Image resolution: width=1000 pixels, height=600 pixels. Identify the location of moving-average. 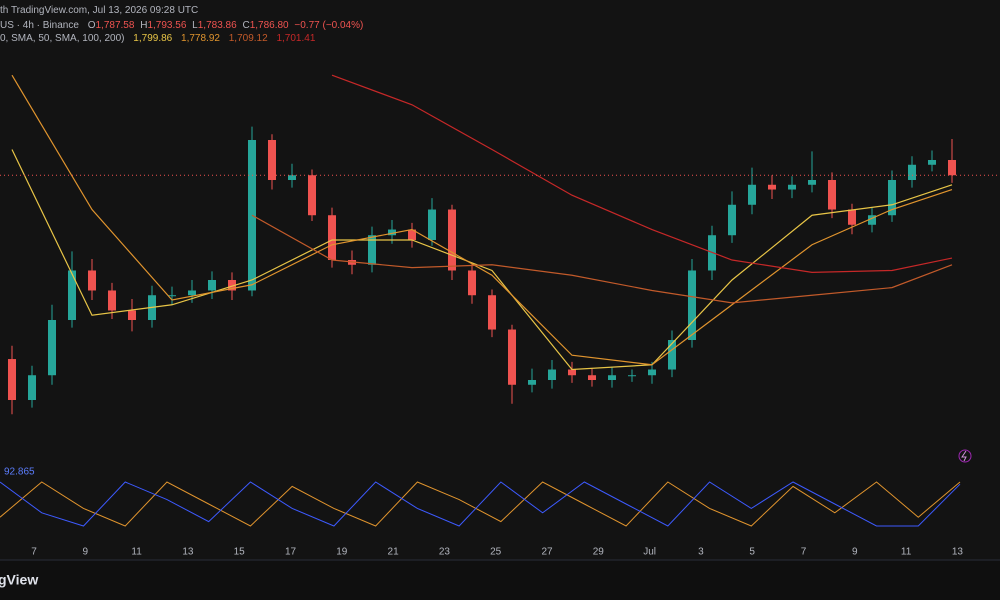
(602, 259).